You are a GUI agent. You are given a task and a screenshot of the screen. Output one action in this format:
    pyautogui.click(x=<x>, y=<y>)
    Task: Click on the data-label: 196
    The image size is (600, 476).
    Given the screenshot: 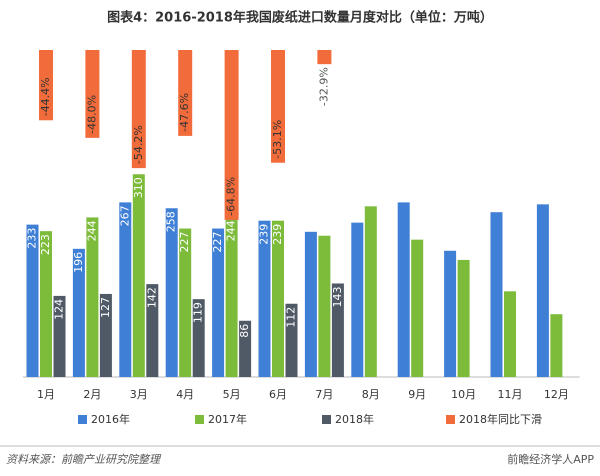 What is the action you would take?
    pyautogui.click(x=78, y=262)
    